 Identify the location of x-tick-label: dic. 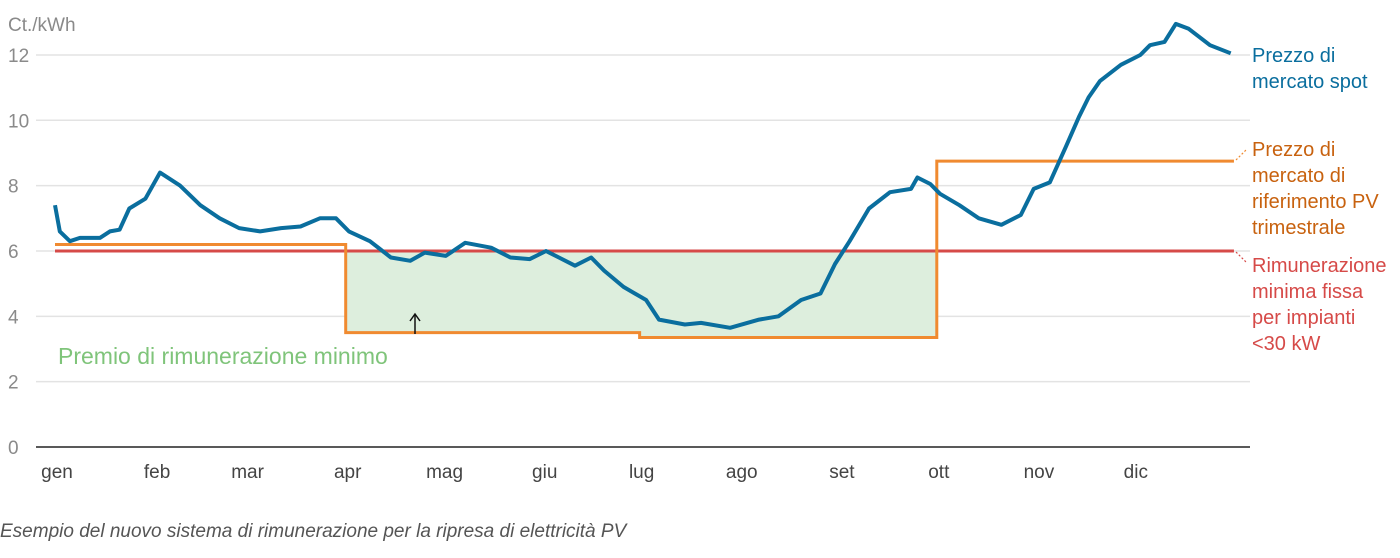
(1136, 472).